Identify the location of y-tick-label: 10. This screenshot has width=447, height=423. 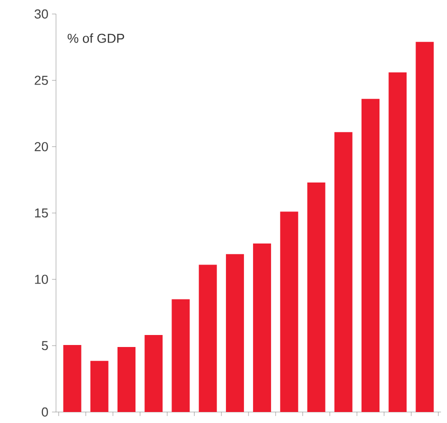
(41, 279).